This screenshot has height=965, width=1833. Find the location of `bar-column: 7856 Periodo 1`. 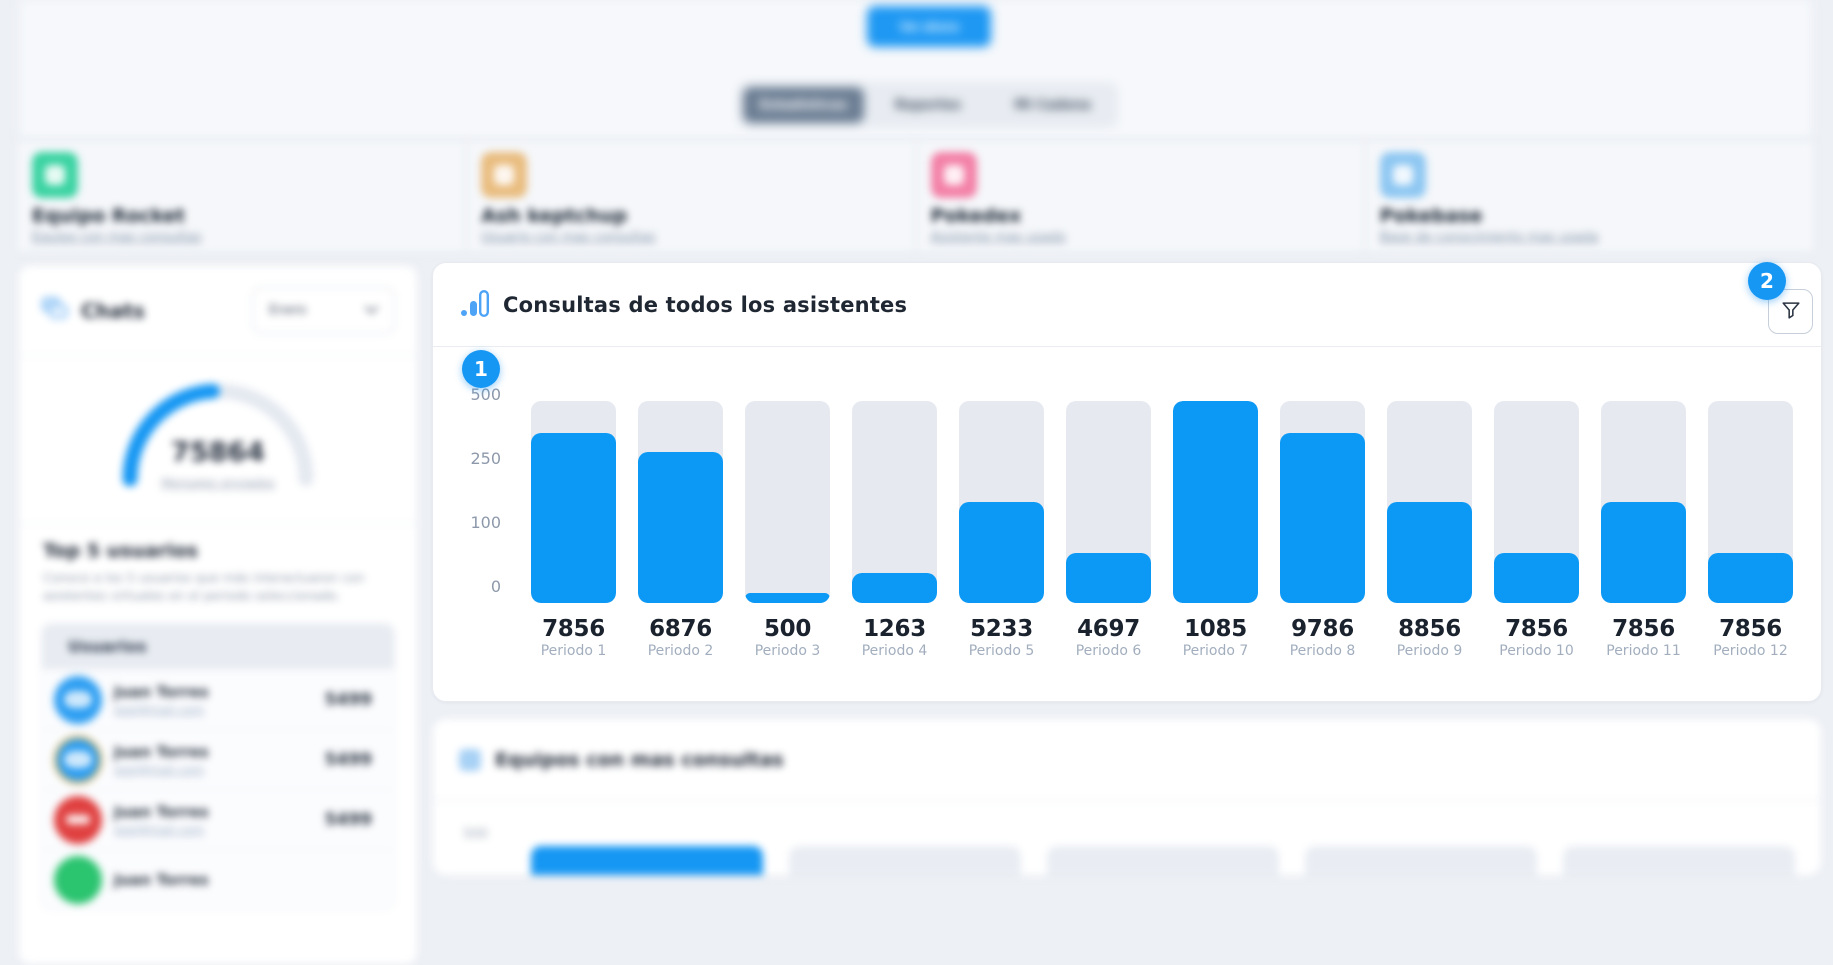

bar-column: 7856 Periodo 1 is located at coordinates (573, 530).